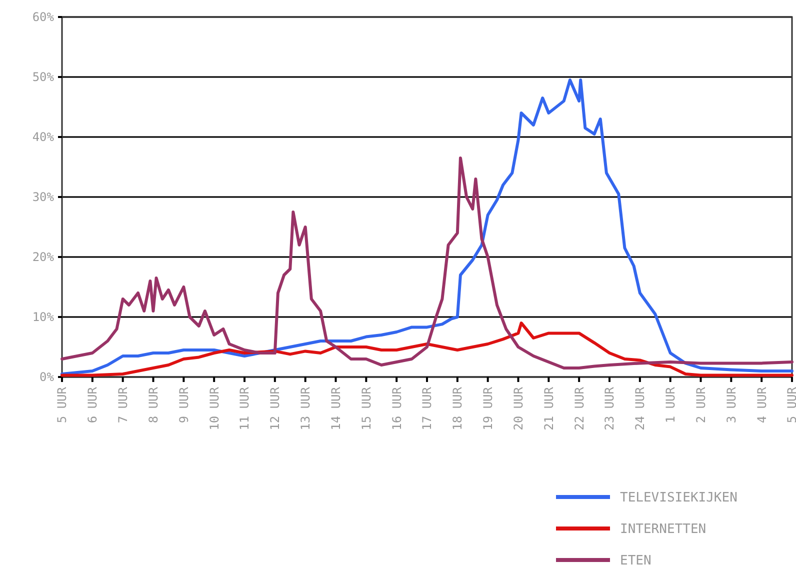 Image resolution: width=796 pixels, height=570 pixels. What do you see at coordinates (679, 498) in the screenshot?
I see `legend-label: TELEVISIEKIJKEN` at bounding box center [679, 498].